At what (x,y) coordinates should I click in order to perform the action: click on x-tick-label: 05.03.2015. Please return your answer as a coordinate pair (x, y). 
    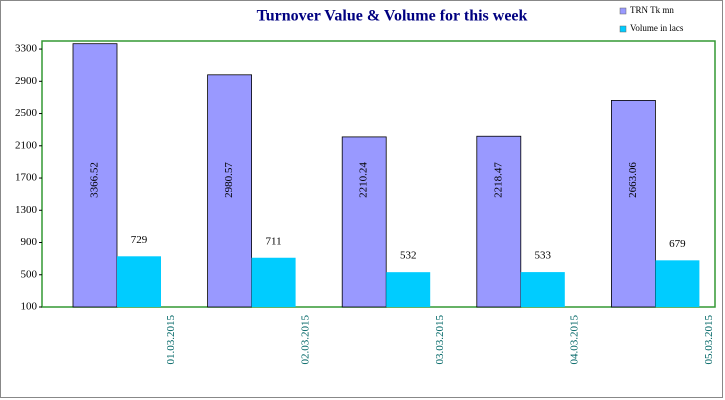
    Looking at the image, I should click on (709, 340).